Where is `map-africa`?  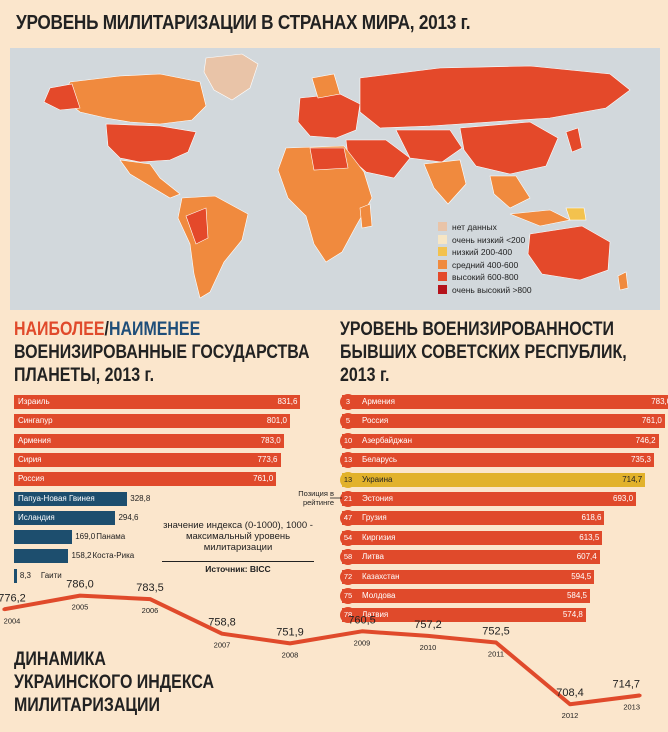 map-africa is located at coordinates (325, 204).